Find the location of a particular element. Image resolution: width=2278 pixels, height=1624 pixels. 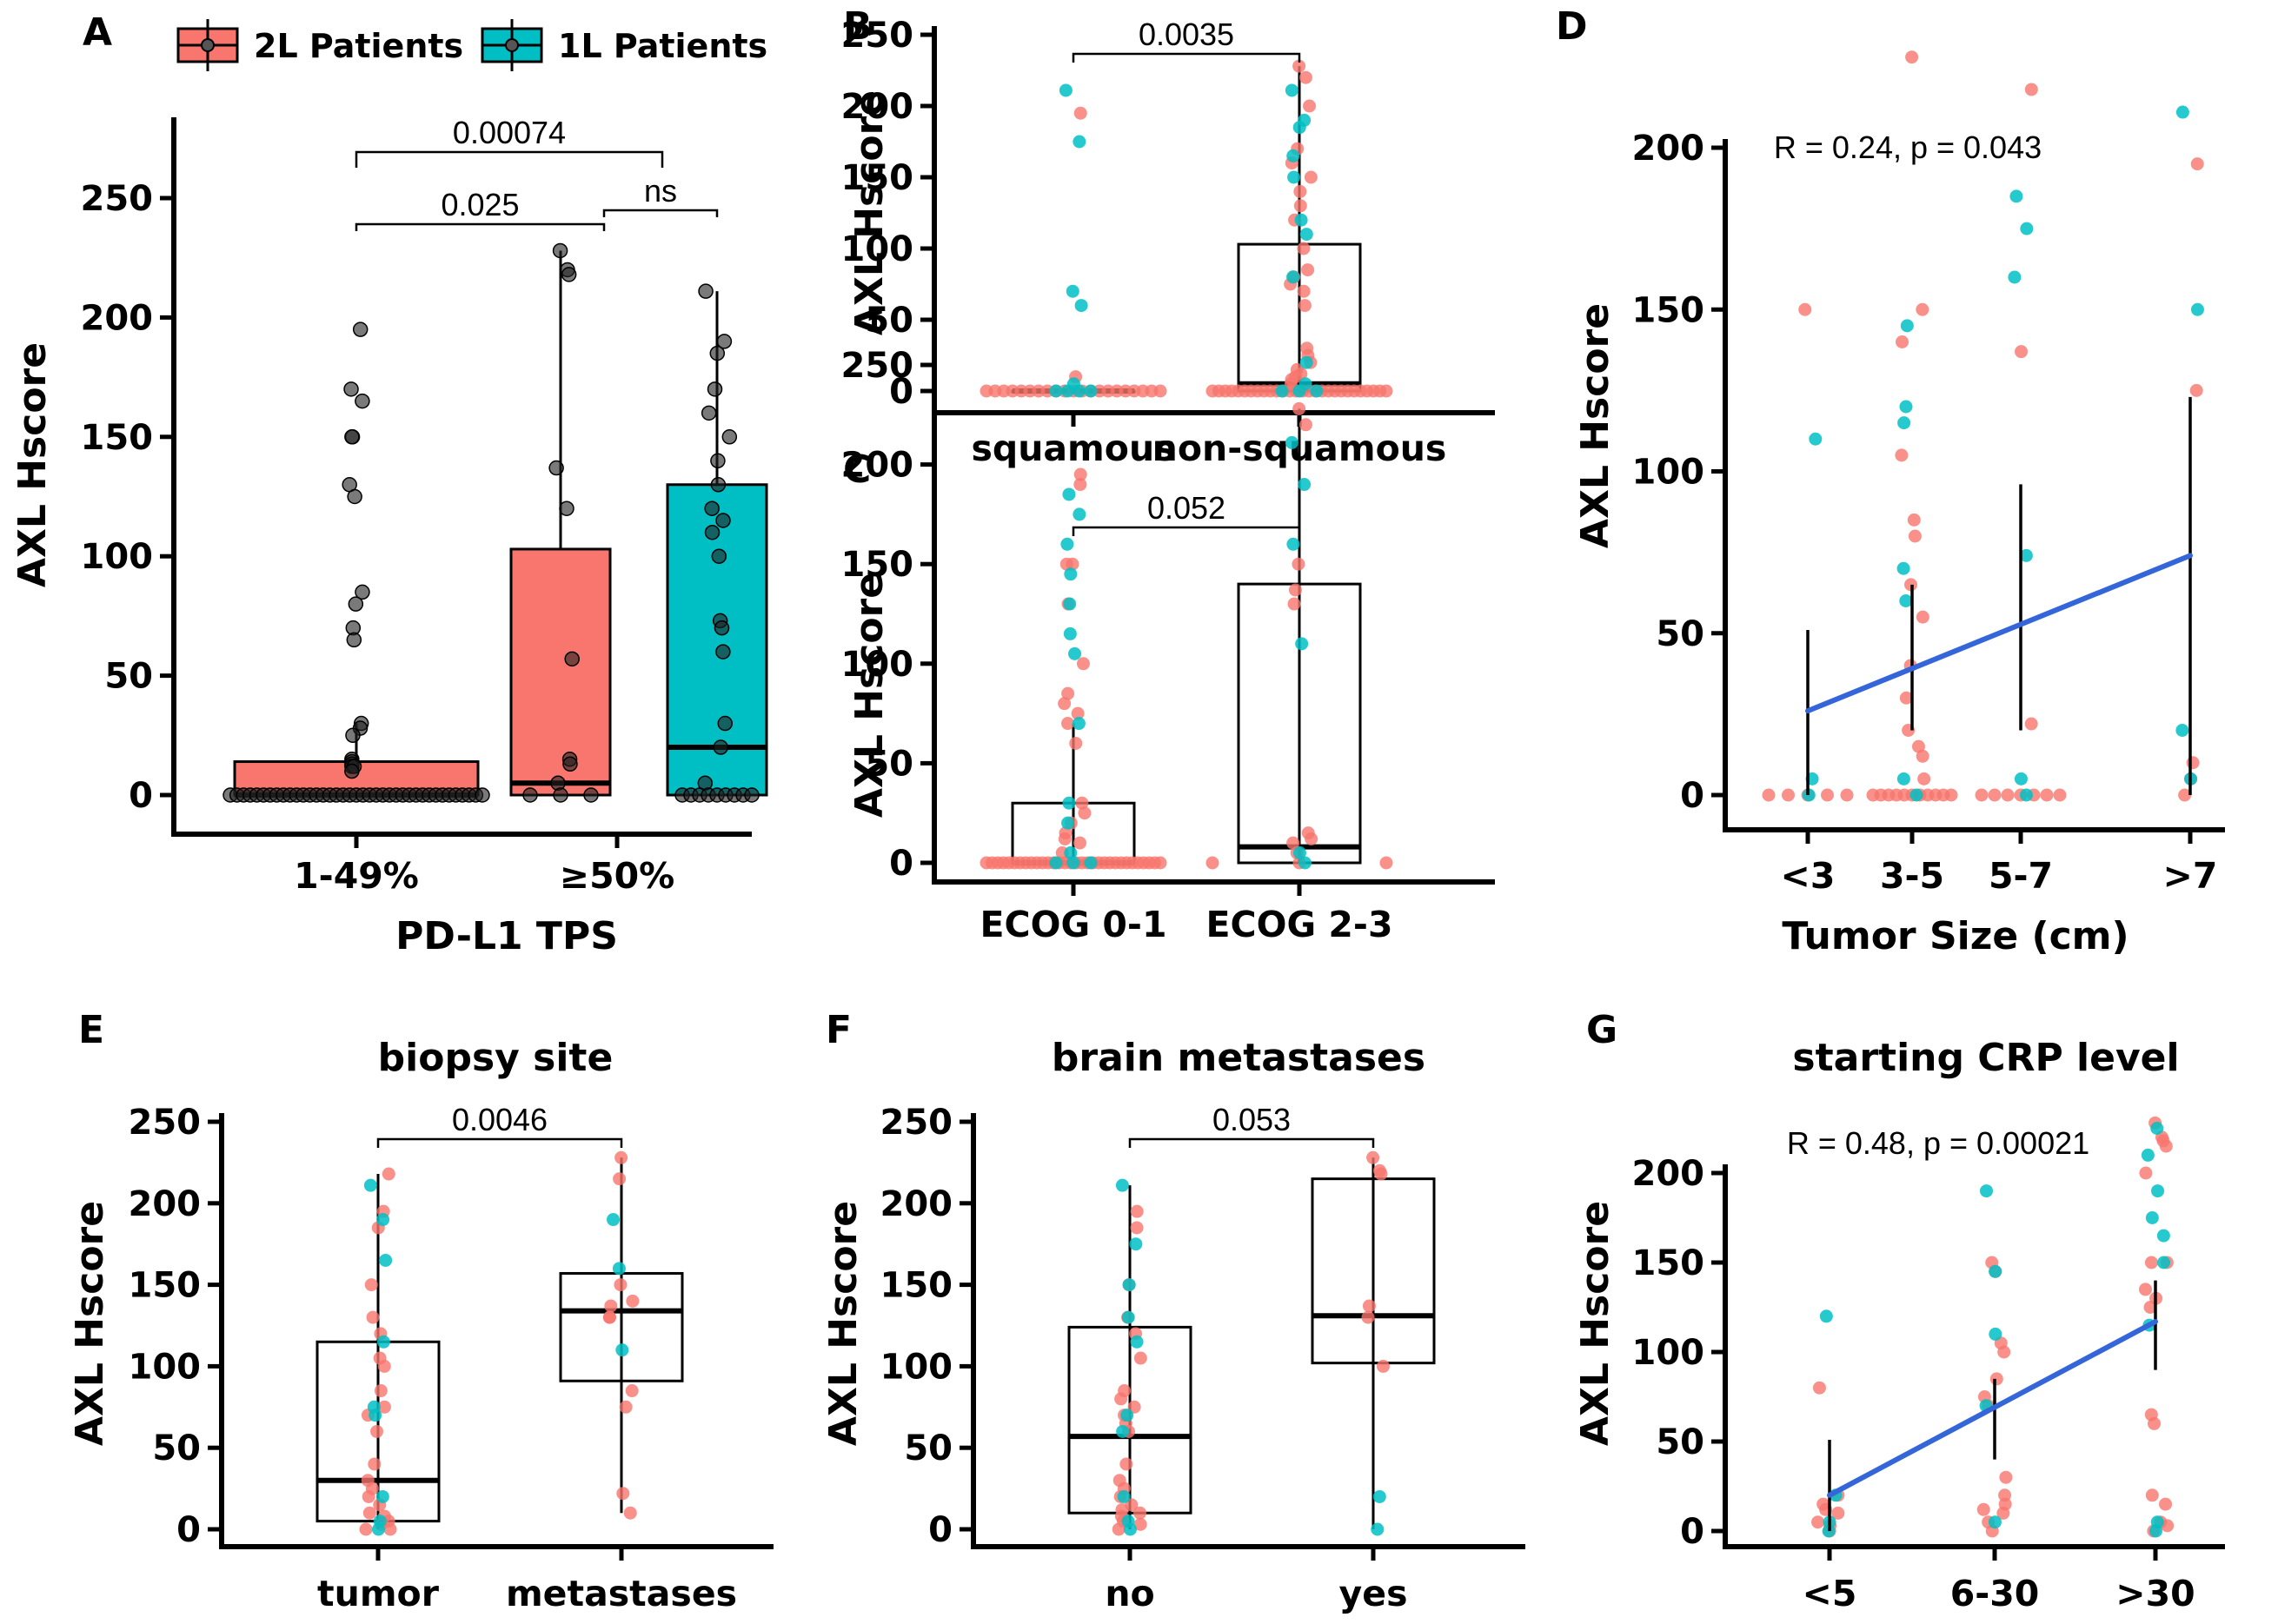

panel-d-category-label: <3 is located at coordinates (1808, 876).